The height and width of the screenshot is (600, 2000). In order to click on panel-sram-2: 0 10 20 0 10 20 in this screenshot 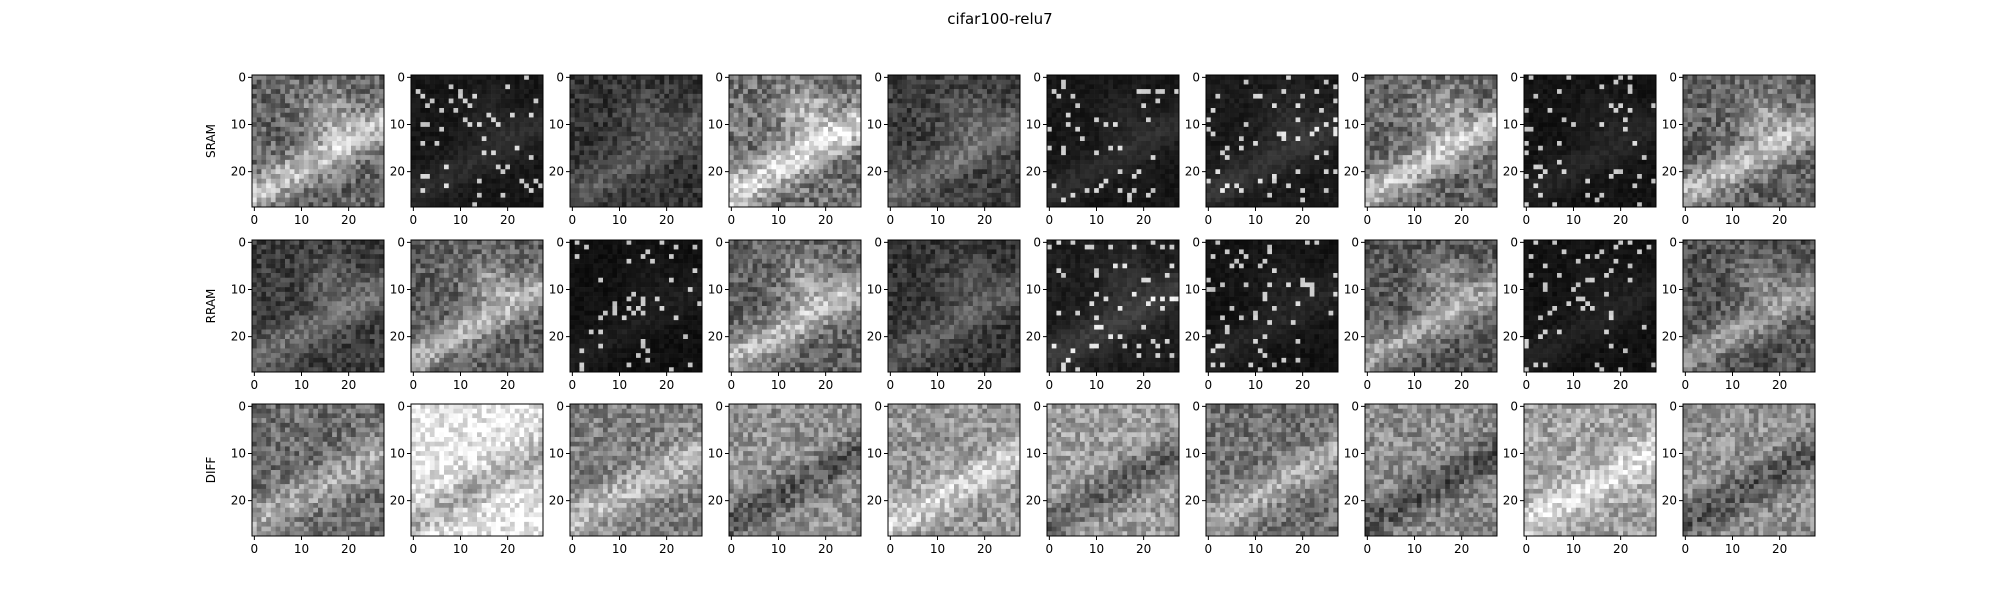, I will do `click(626, 148)`.